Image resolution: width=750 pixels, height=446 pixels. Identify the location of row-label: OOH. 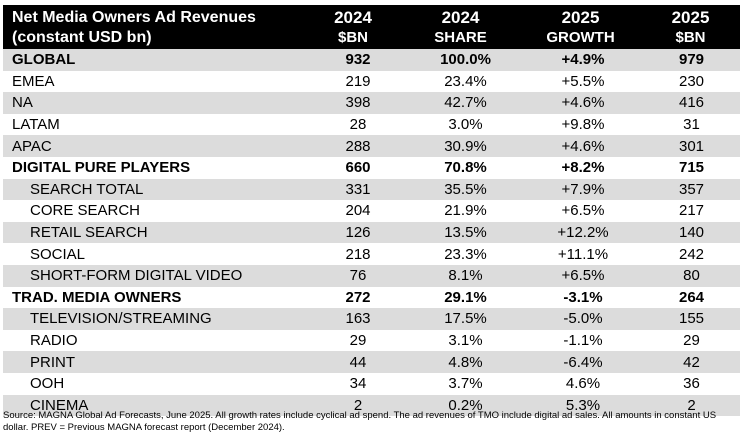
(155, 383).